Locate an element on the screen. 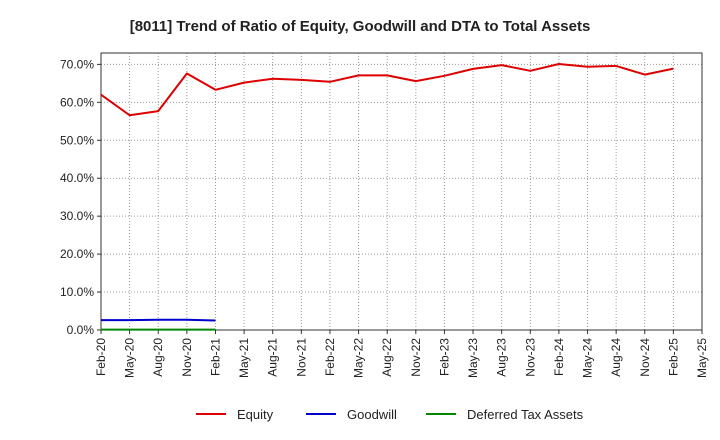 This screenshot has height=440, width=720. y-tick-label: 20.0% is located at coordinates (77, 254).